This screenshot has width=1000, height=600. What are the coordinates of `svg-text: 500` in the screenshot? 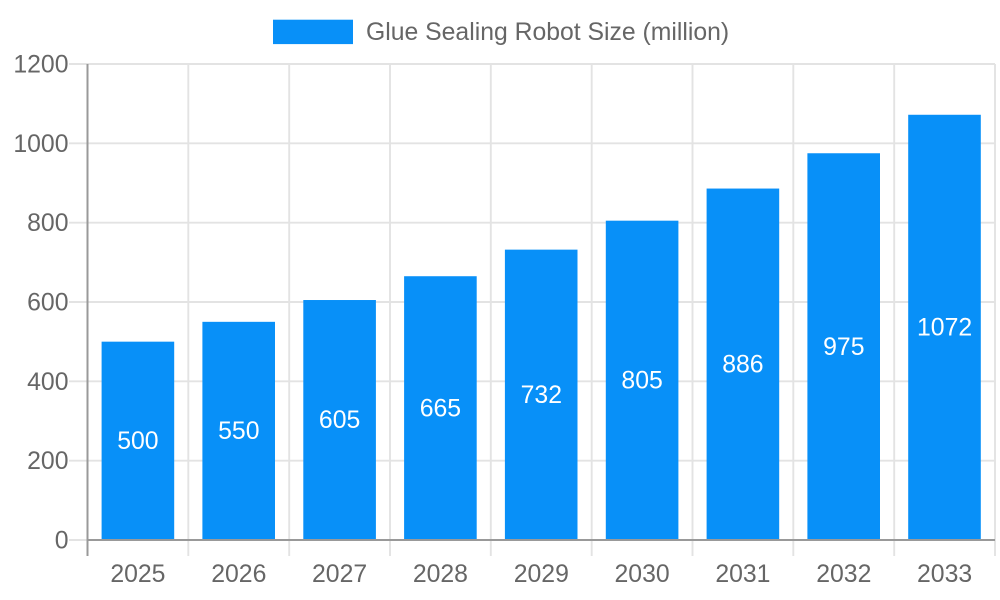 It's located at (137, 441).